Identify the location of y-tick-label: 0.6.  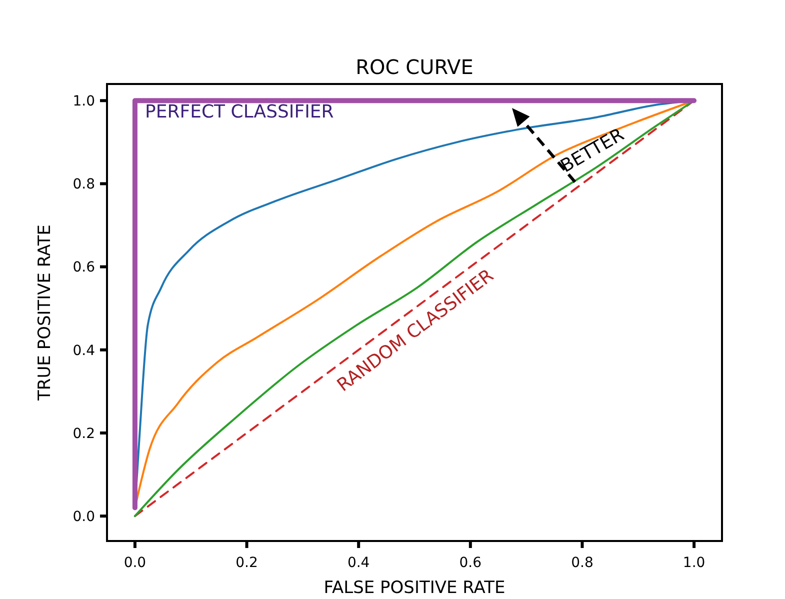
(84, 268).